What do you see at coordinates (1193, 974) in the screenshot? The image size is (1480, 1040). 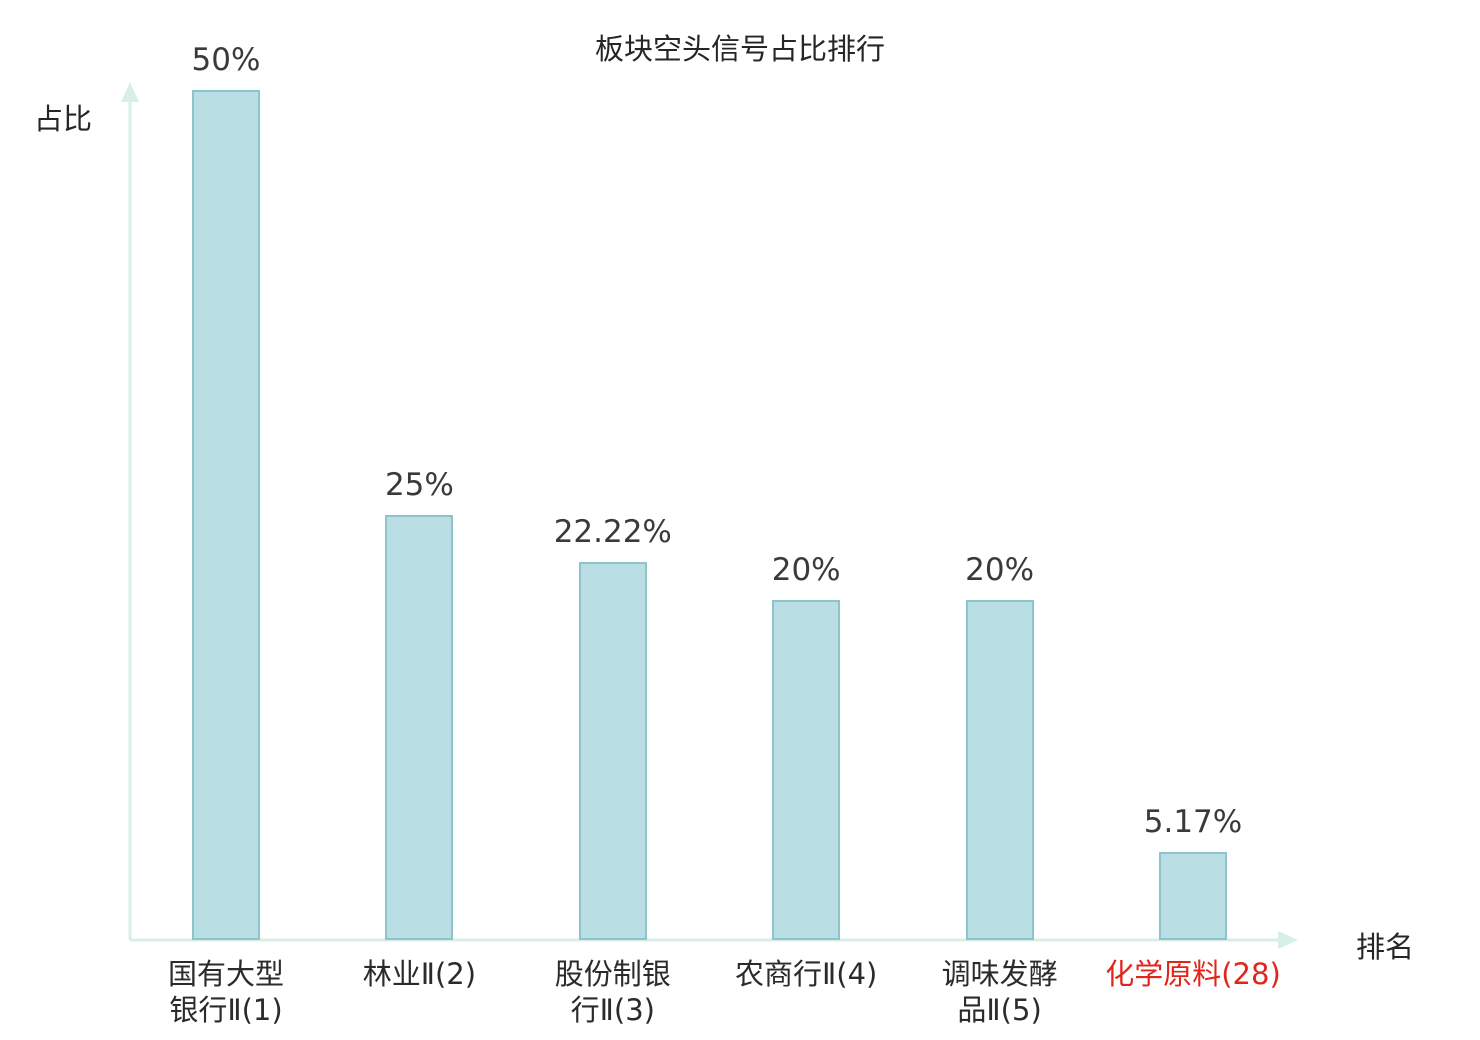 I see `bar-category-label: 化学原料(28)` at bounding box center [1193, 974].